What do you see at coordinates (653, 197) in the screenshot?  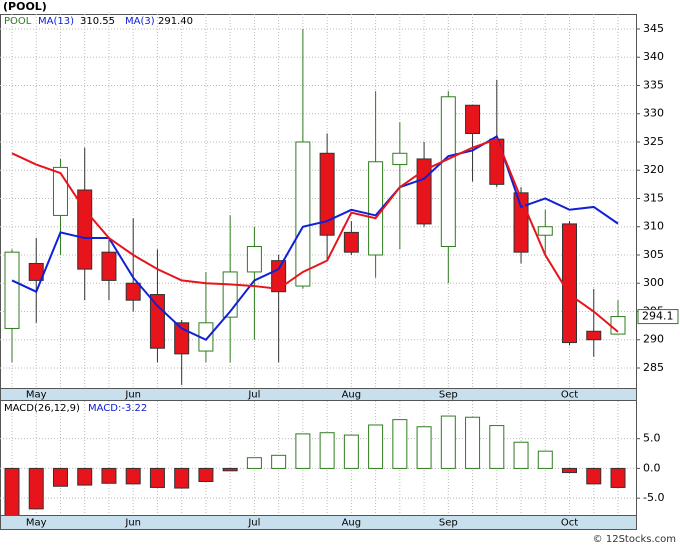 I see `y-tick-label: 315` at bounding box center [653, 197].